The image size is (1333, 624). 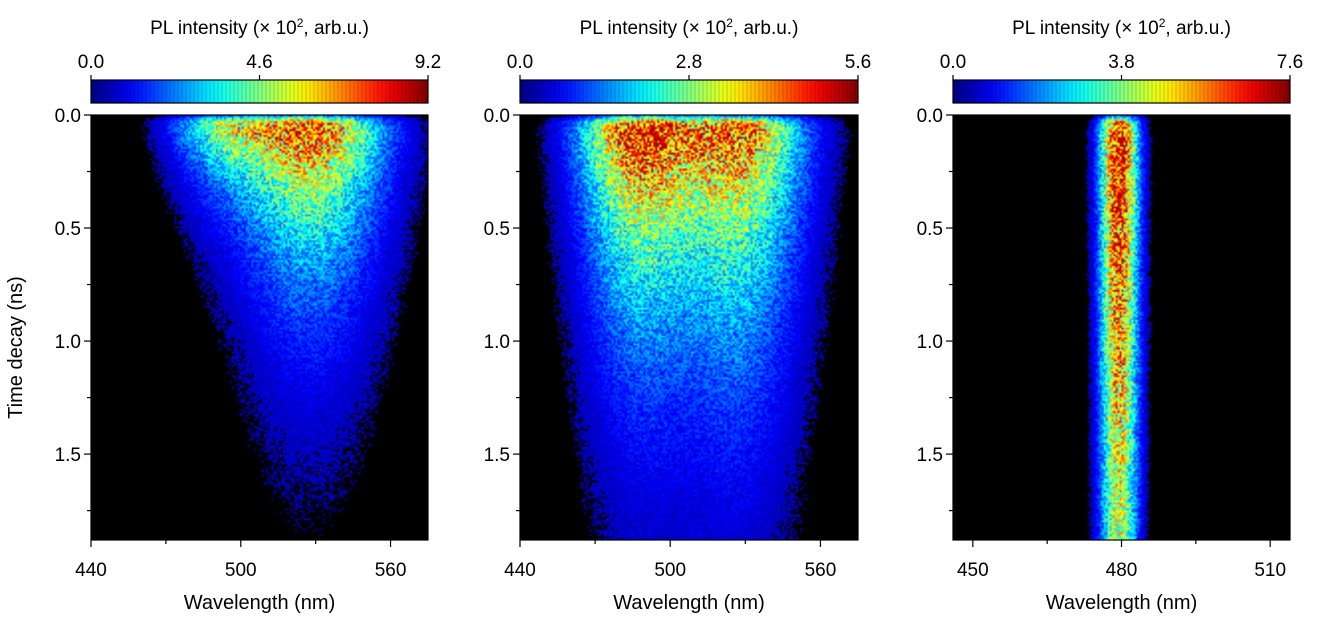 I want to click on x-tick-label: 450, so click(x=973, y=570).